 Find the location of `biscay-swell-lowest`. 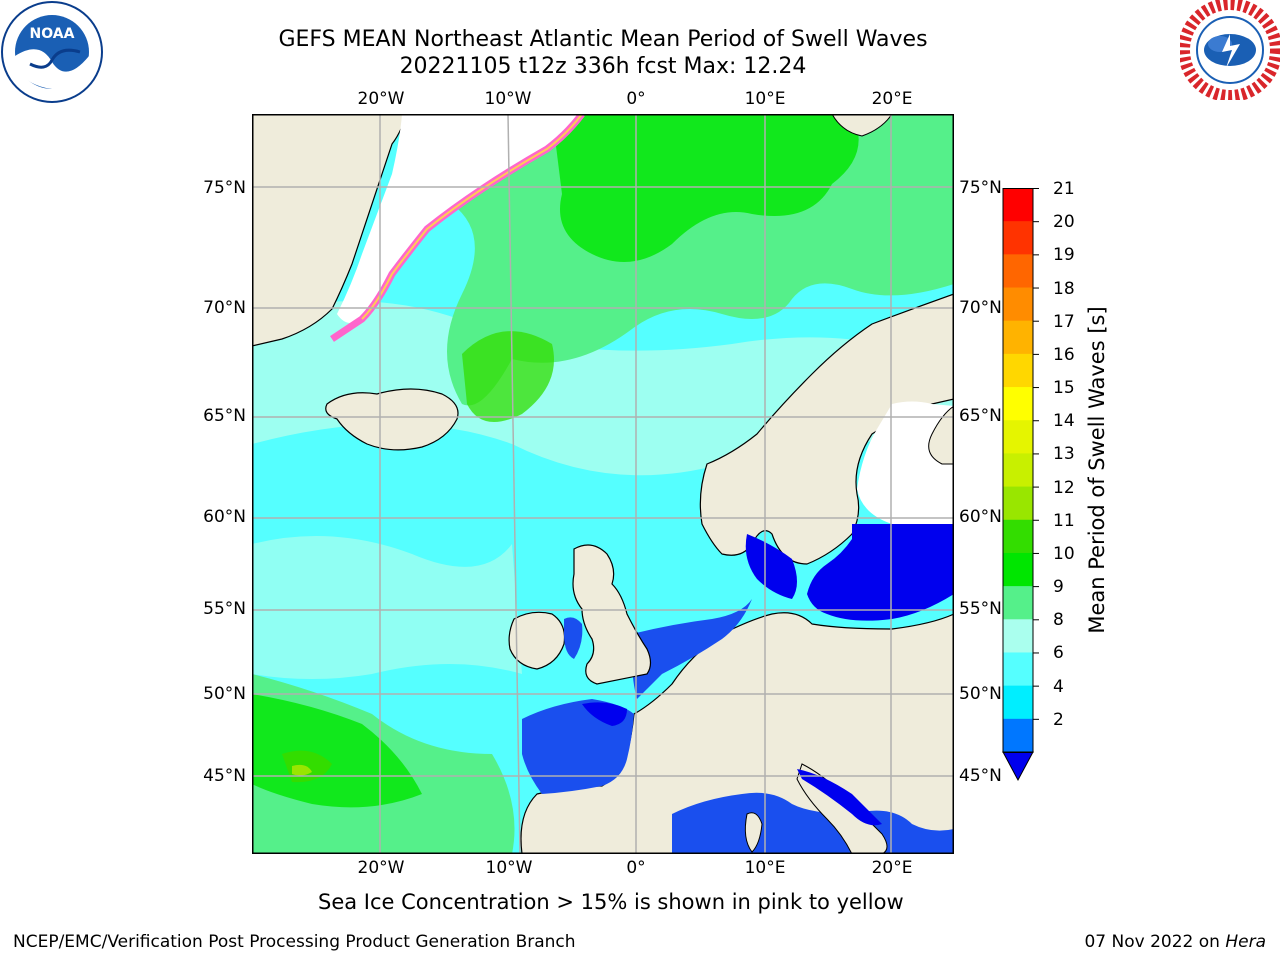

biscay-swell-lowest is located at coordinates (604, 714).